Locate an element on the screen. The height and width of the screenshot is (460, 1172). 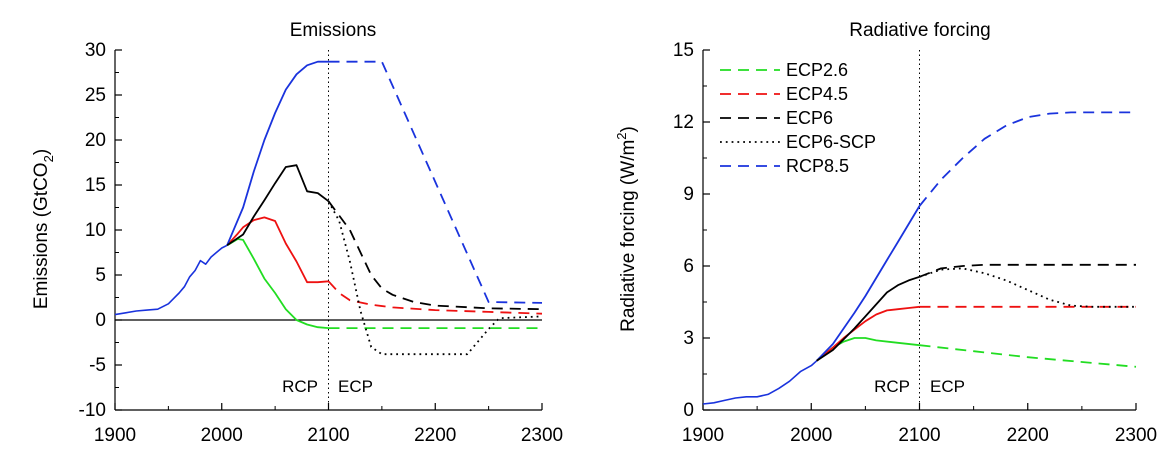
forcing-rcp-label: RCP is located at coordinates (892, 386).